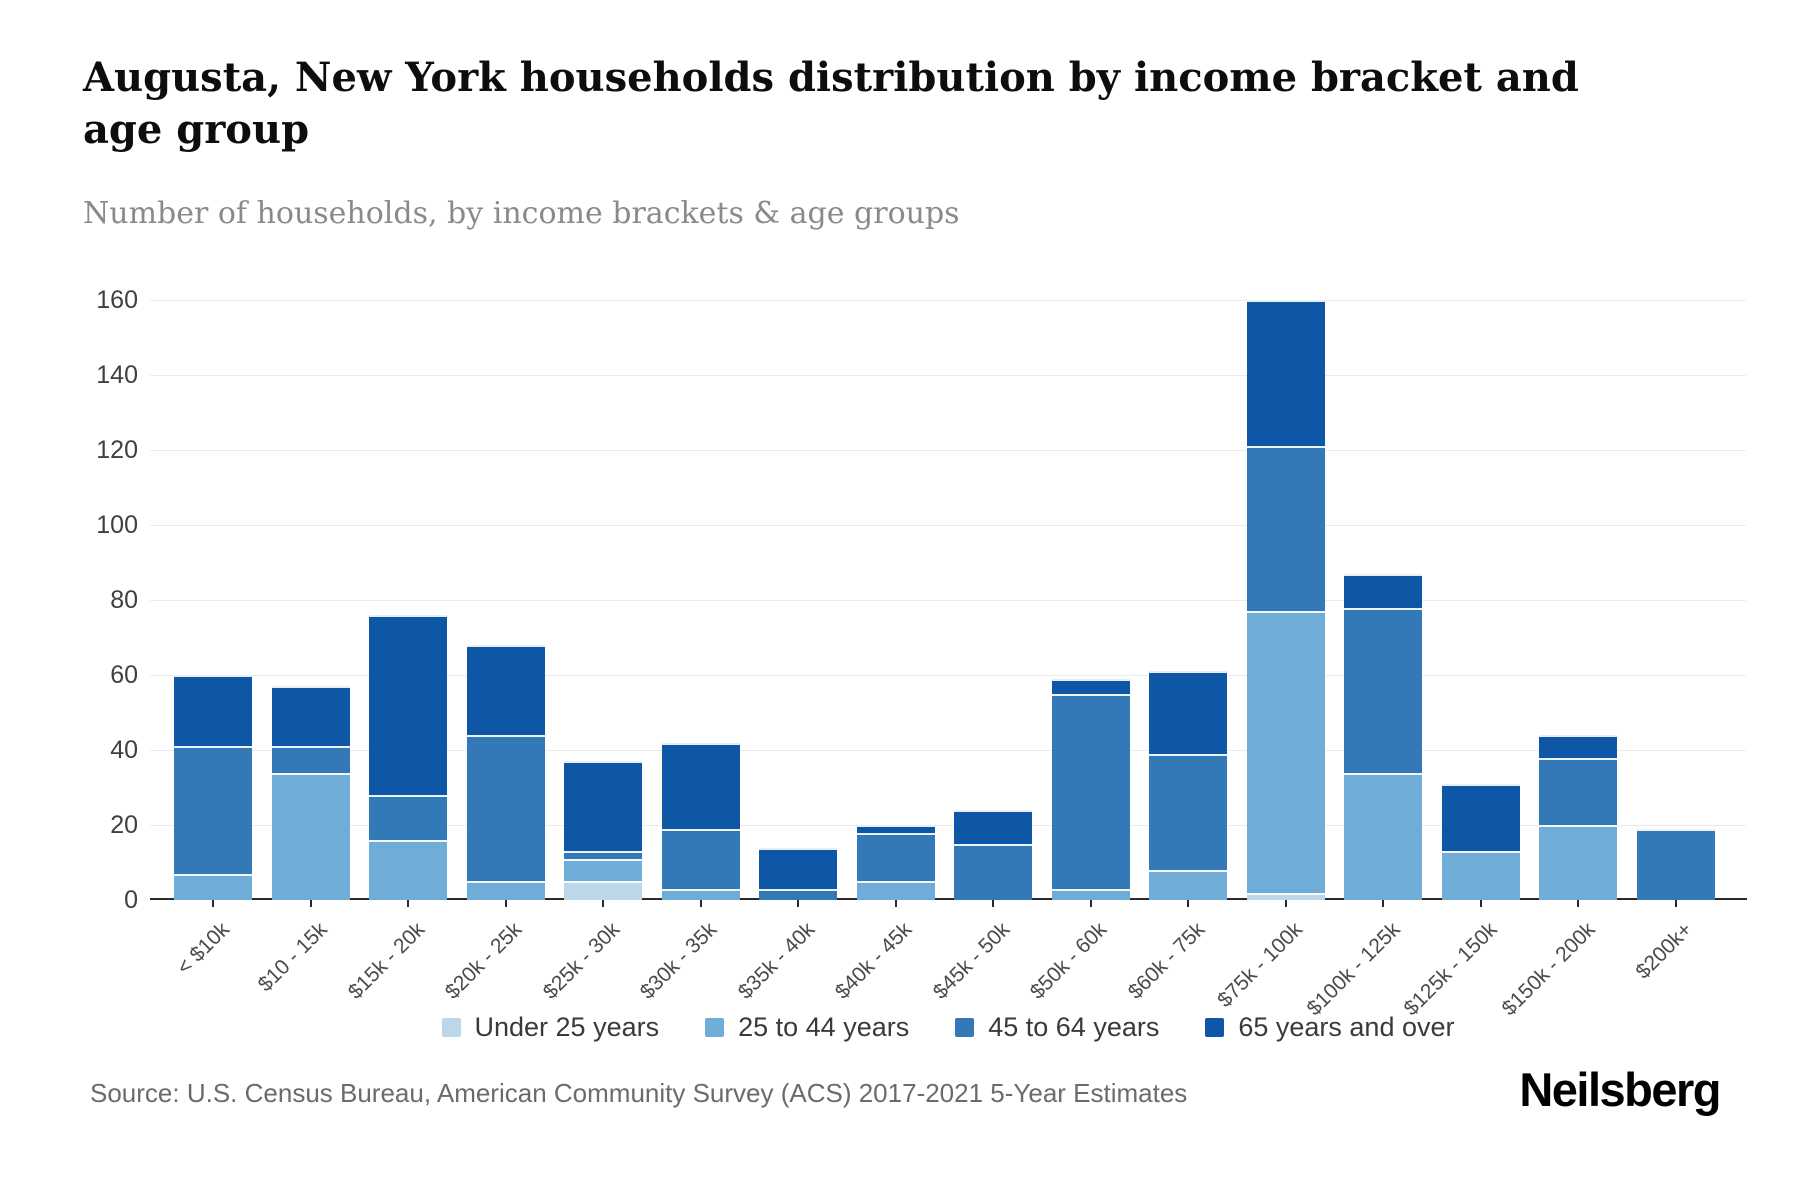 This screenshot has height=1200, width=1800. I want to click on legend-label: 45 to 64 years, so click(1074, 1027).